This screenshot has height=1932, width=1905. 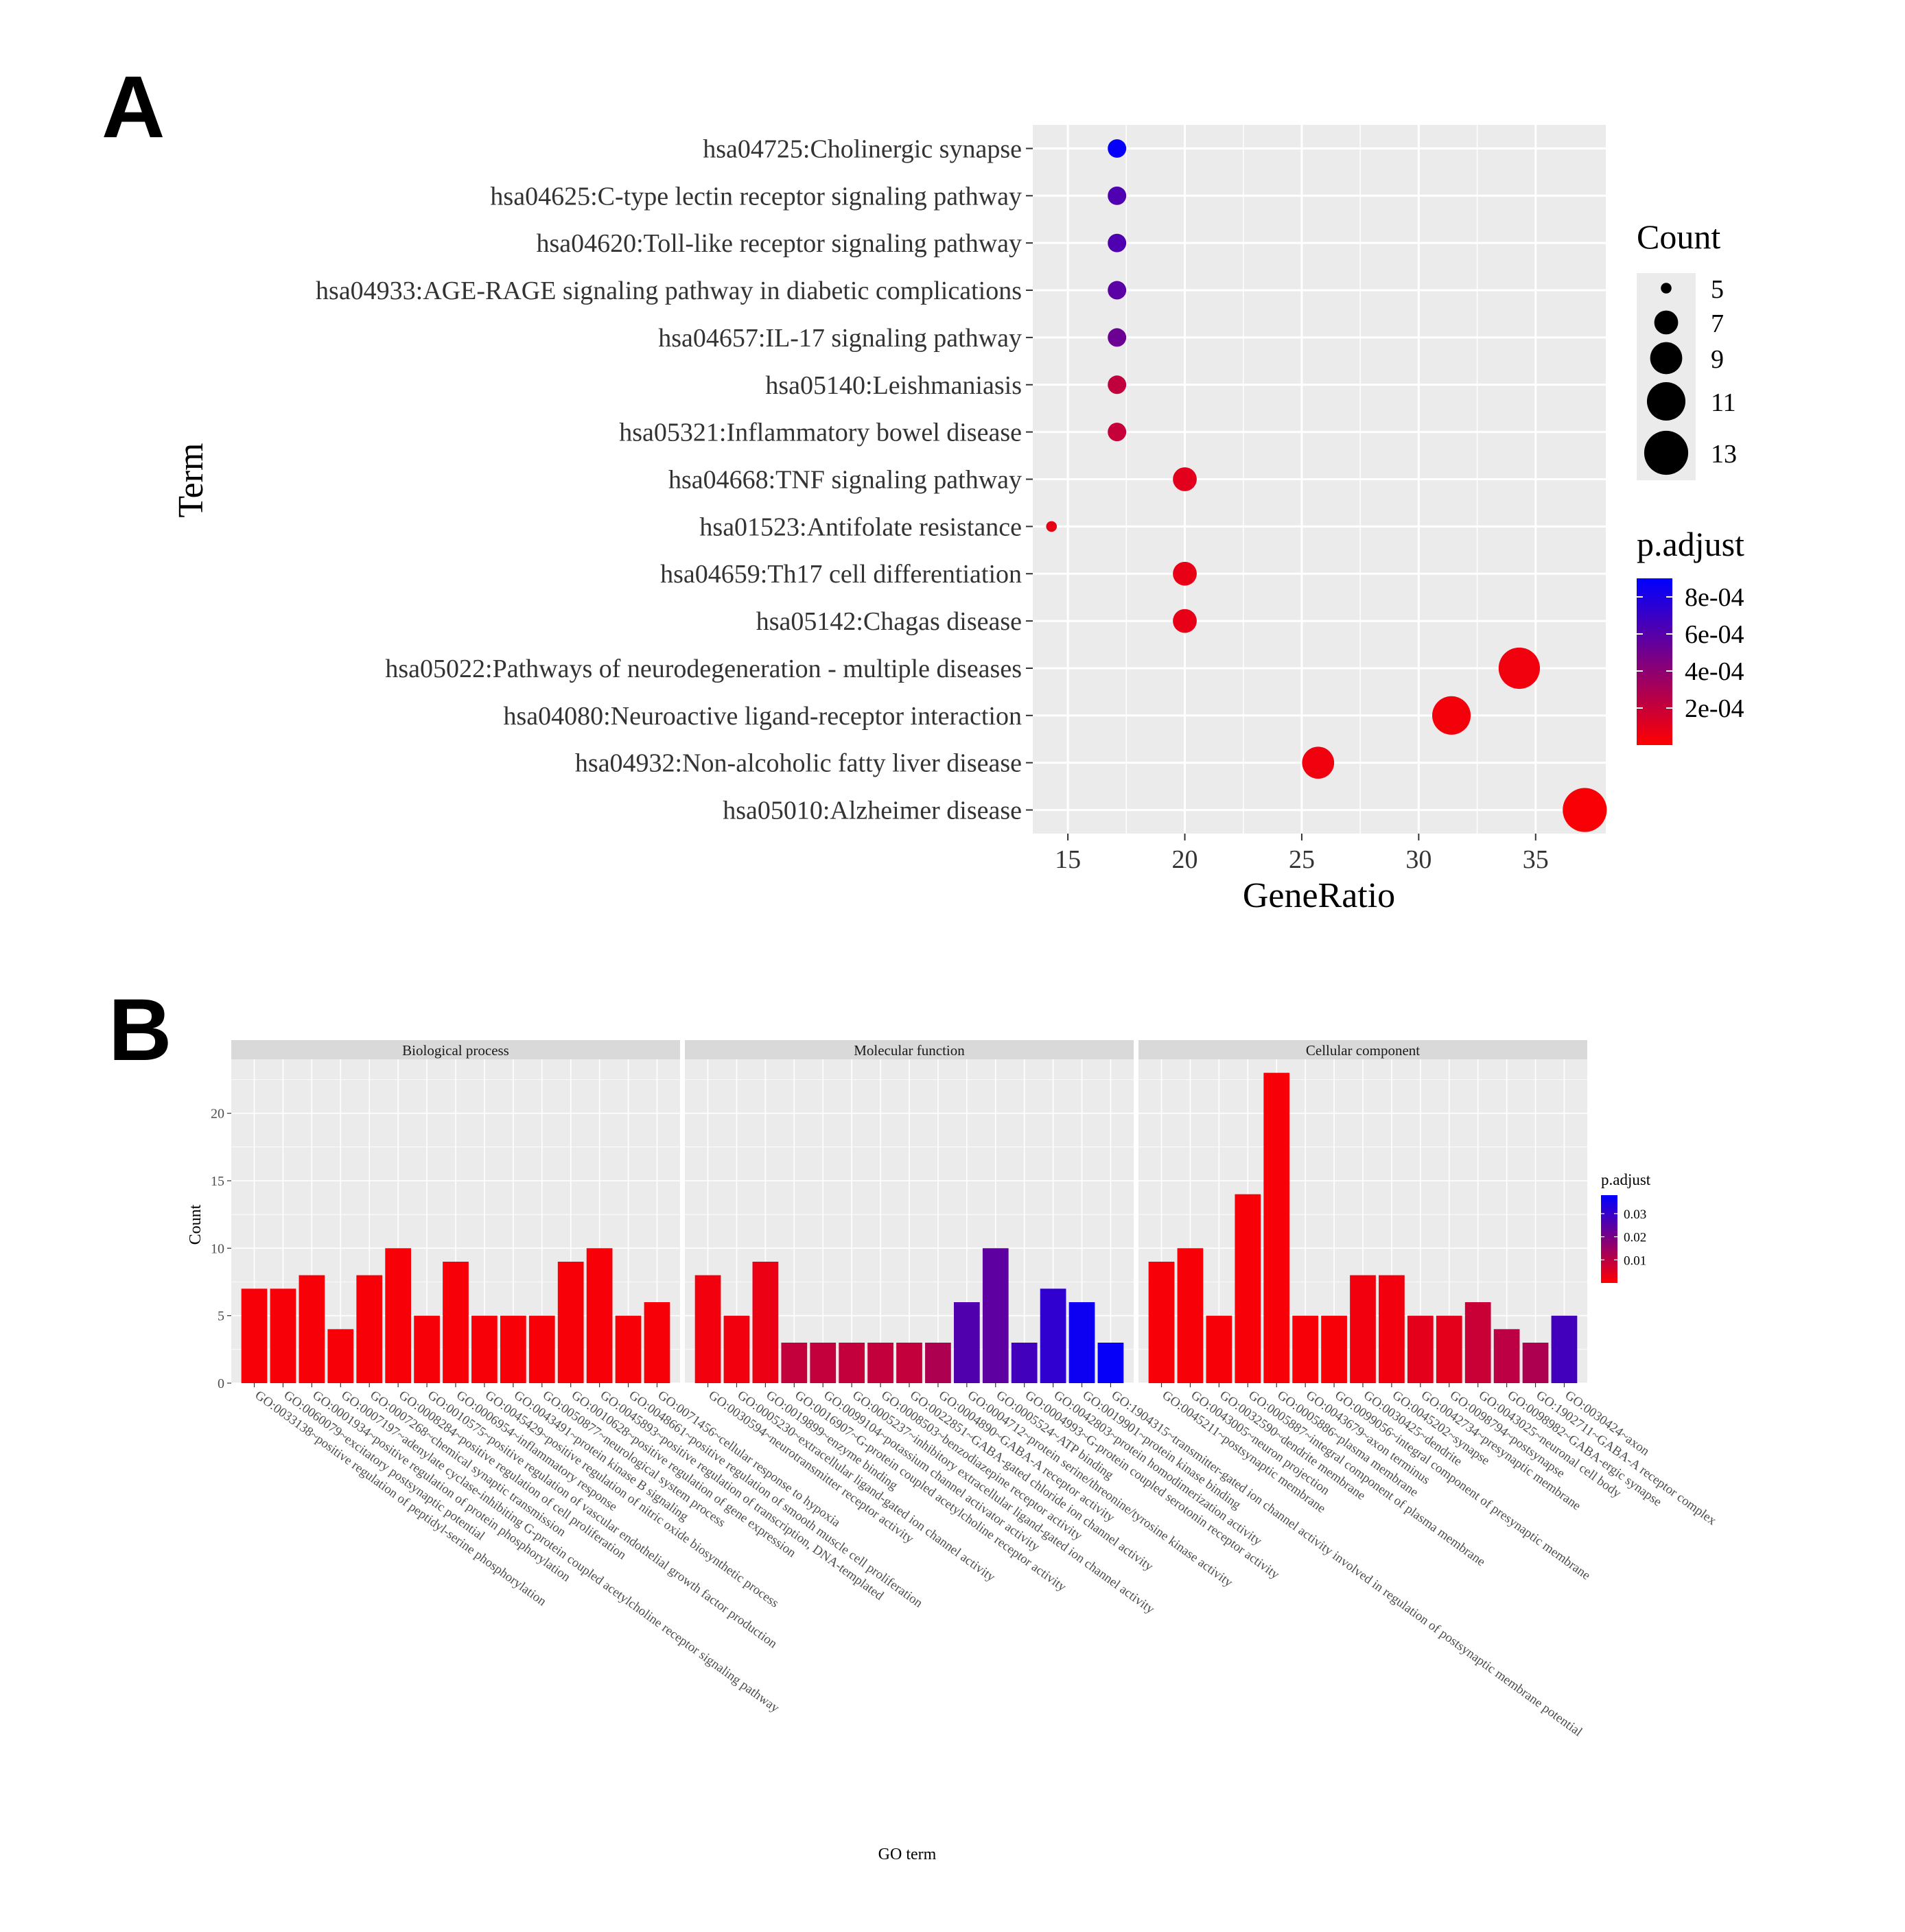 I want to click on x-tick-label: 25, so click(x=1302, y=859).